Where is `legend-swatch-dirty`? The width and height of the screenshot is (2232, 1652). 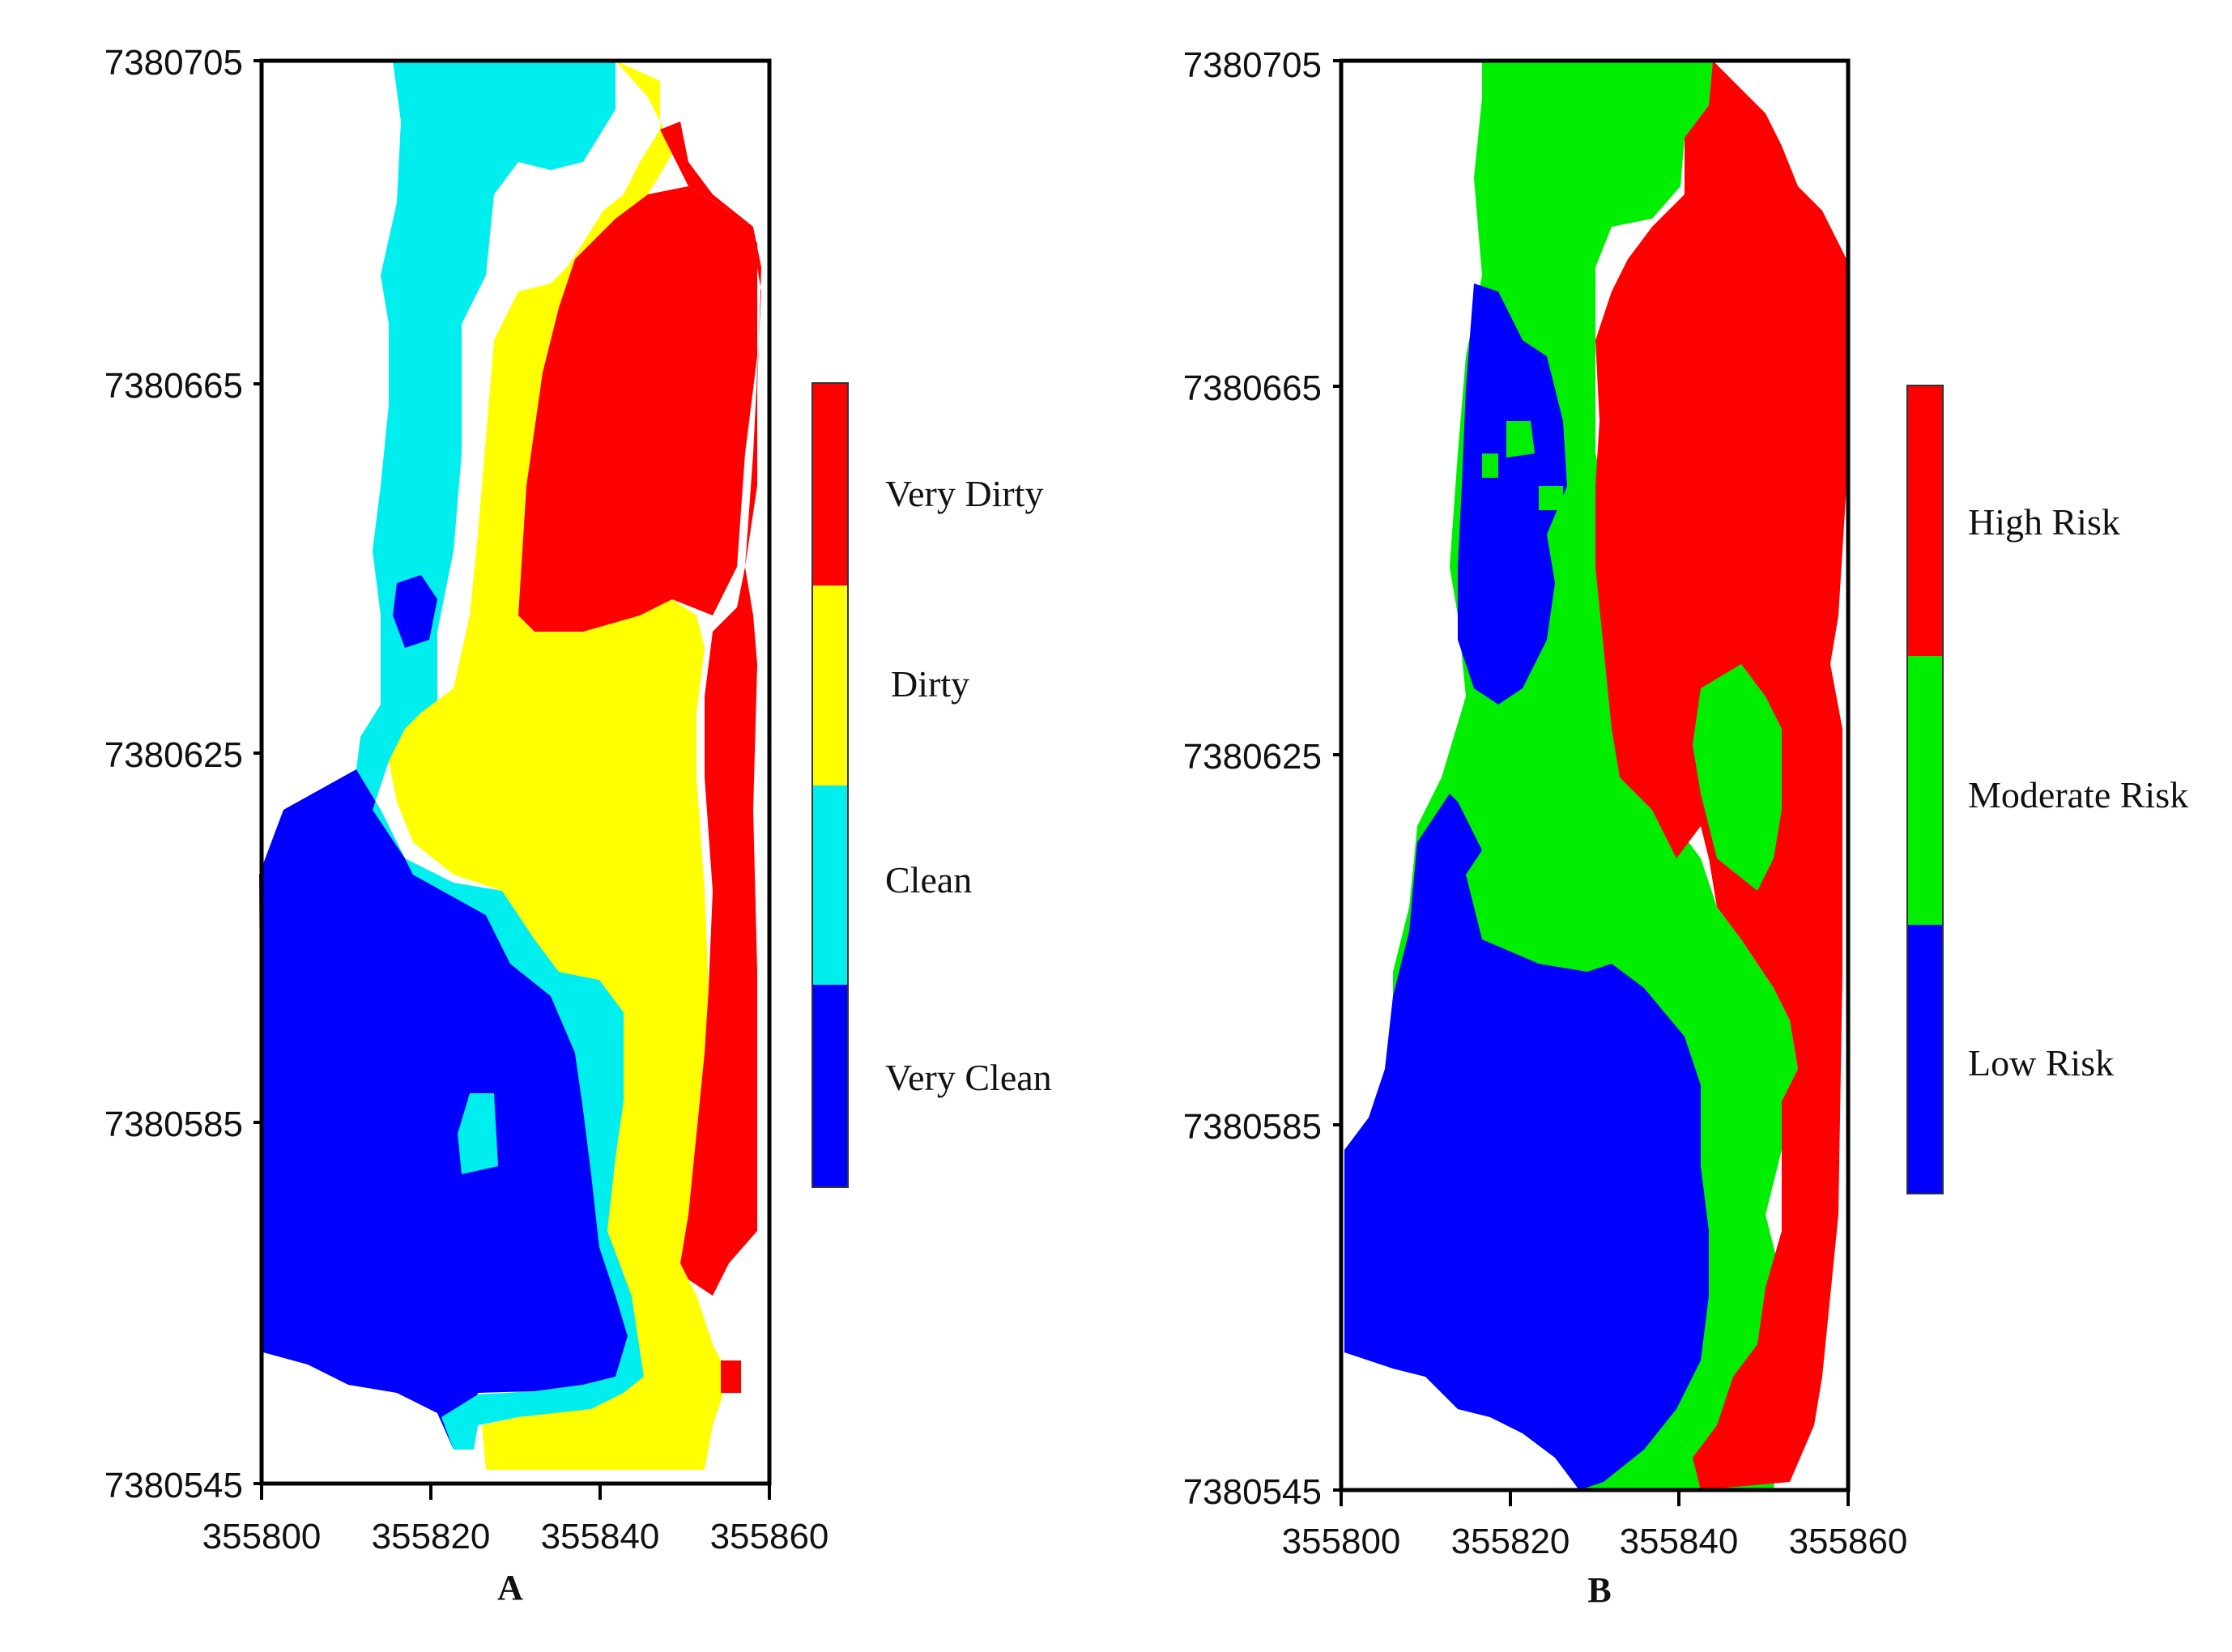
legend-swatch-dirty is located at coordinates (830, 685).